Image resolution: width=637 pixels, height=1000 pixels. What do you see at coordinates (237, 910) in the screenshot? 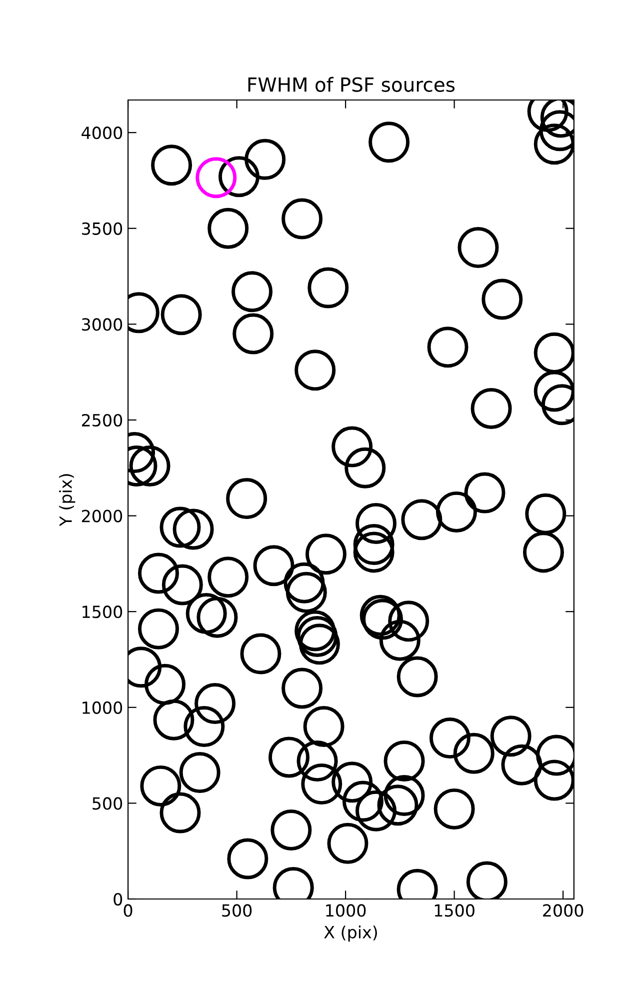
I see `x-tick-label: 500` at bounding box center [237, 910].